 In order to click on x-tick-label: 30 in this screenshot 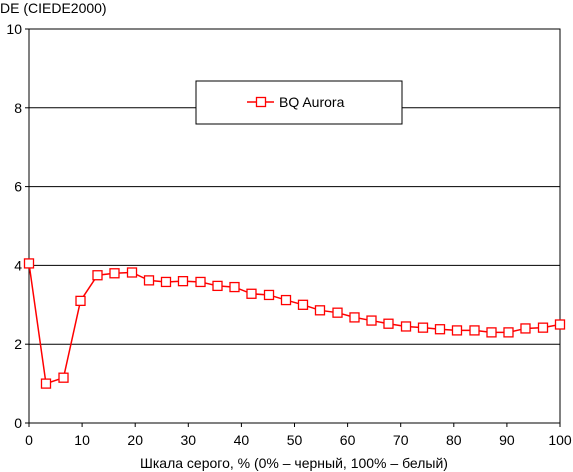, I will do `click(189, 440)`.